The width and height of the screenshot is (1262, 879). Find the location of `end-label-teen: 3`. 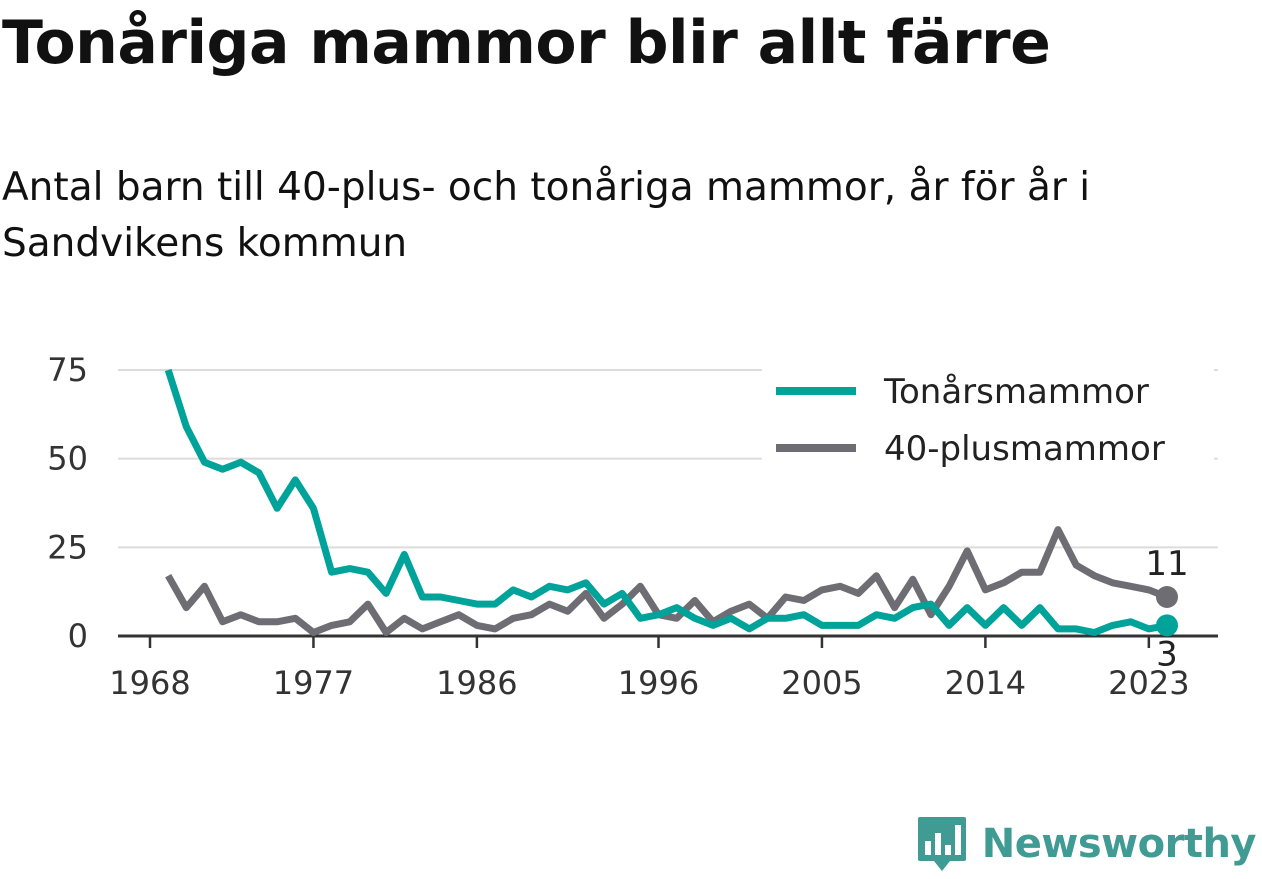

end-label-teen: 3 is located at coordinates (1167, 654).